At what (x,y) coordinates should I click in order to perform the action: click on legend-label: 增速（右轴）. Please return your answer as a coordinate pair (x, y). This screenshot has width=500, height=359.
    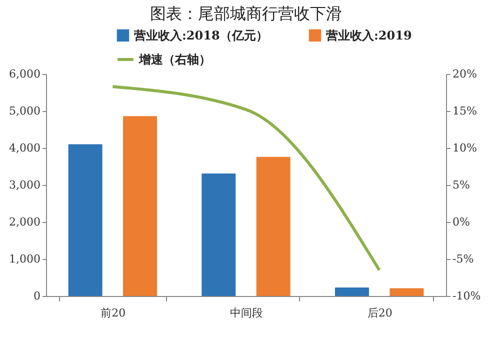
    Looking at the image, I should click on (174, 59).